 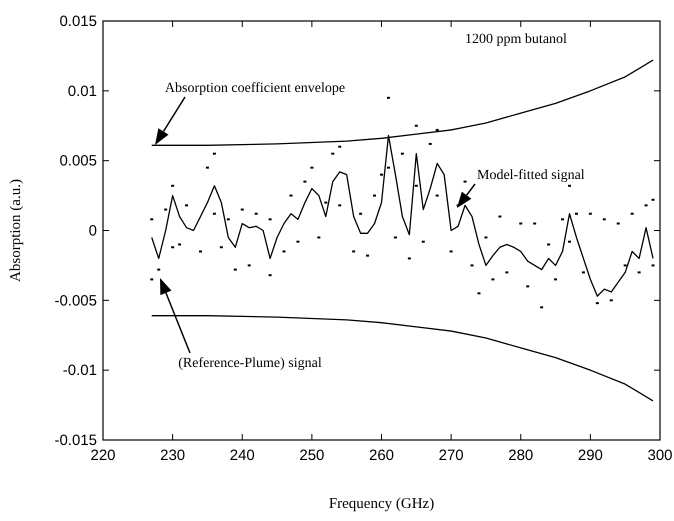 What do you see at coordinates (173, 455) in the screenshot?
I see `x-tick-label: 230` at bounding box center [173, 455].